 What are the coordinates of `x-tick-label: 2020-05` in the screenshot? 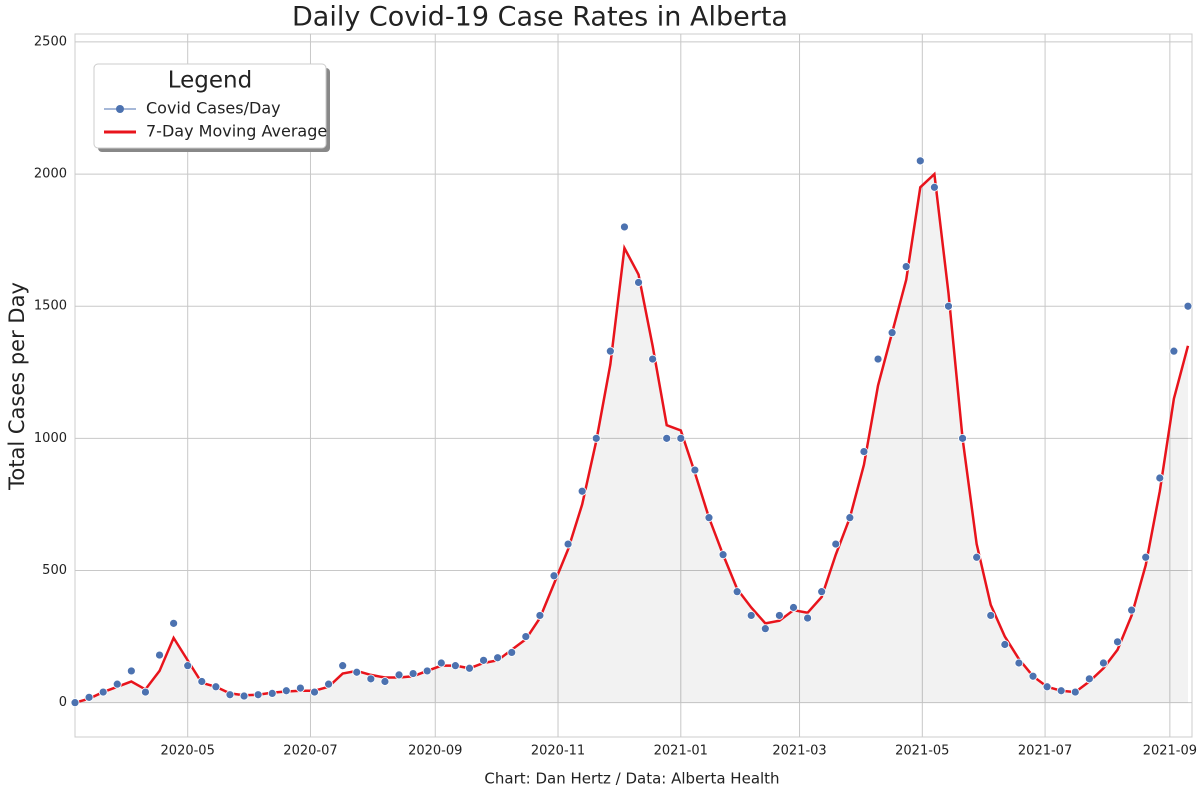 It's located at (188, 751).